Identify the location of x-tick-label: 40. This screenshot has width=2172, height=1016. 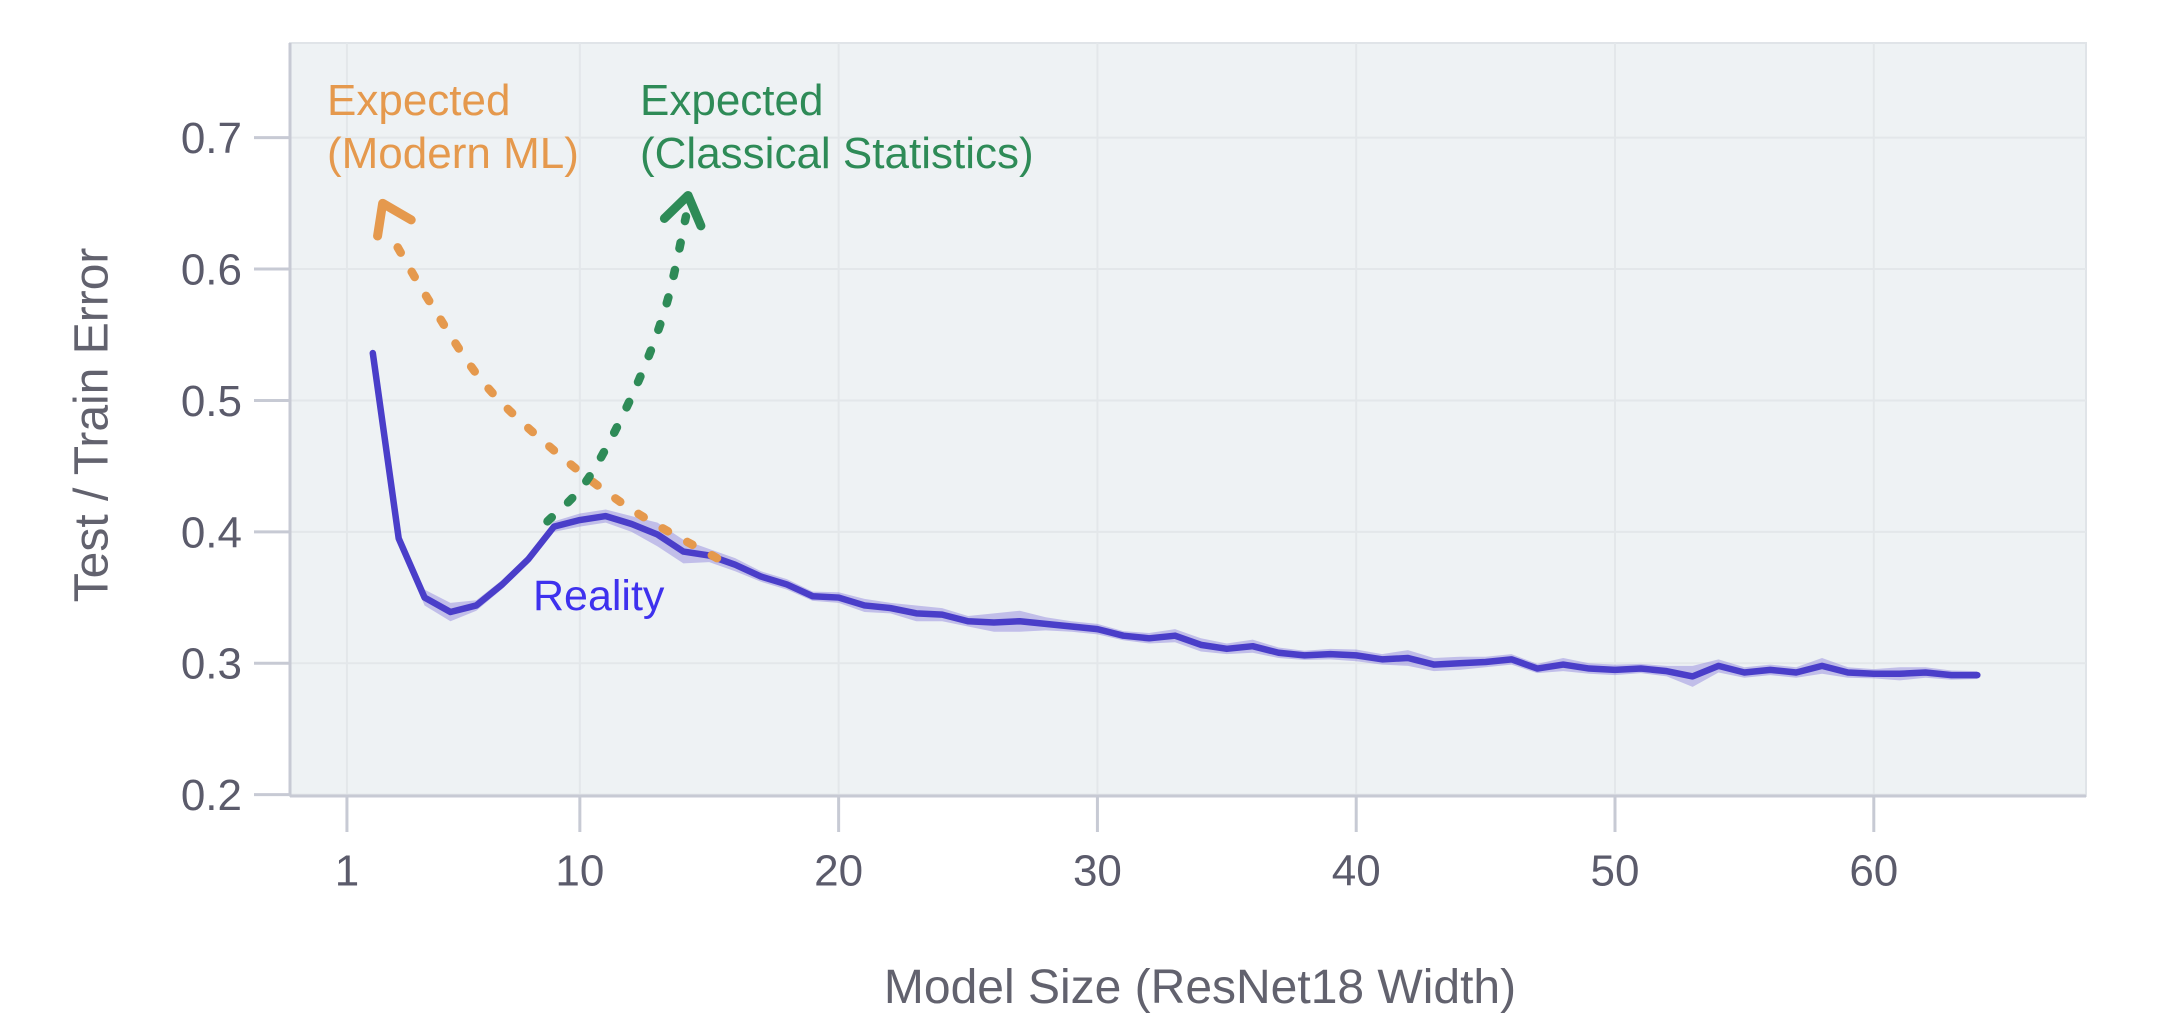
(1356, 870).